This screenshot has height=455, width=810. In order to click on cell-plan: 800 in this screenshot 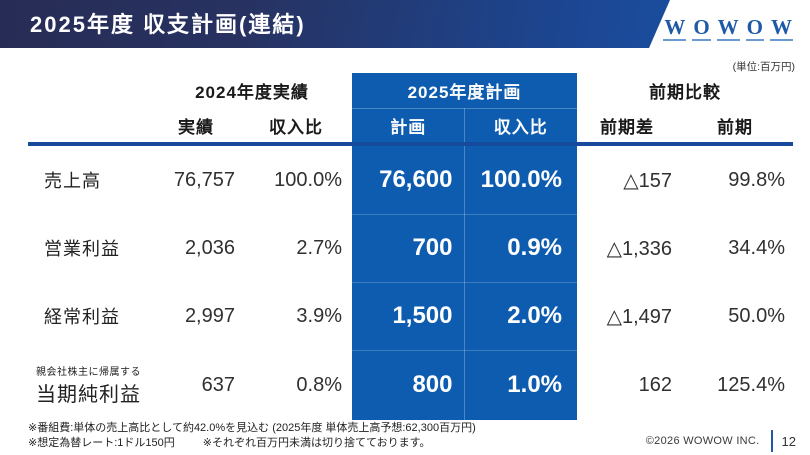, I will do `click(432, 384)`.